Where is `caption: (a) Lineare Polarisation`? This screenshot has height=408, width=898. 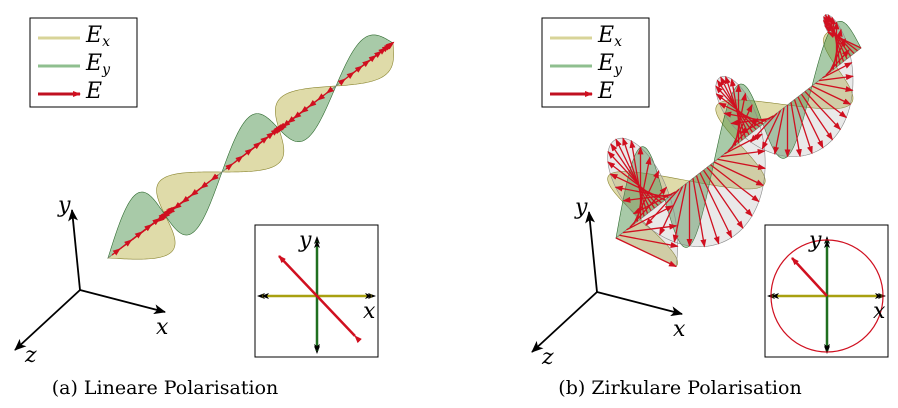
caption: (a) Lineare Polarisation is located at coordinates (165, 388).